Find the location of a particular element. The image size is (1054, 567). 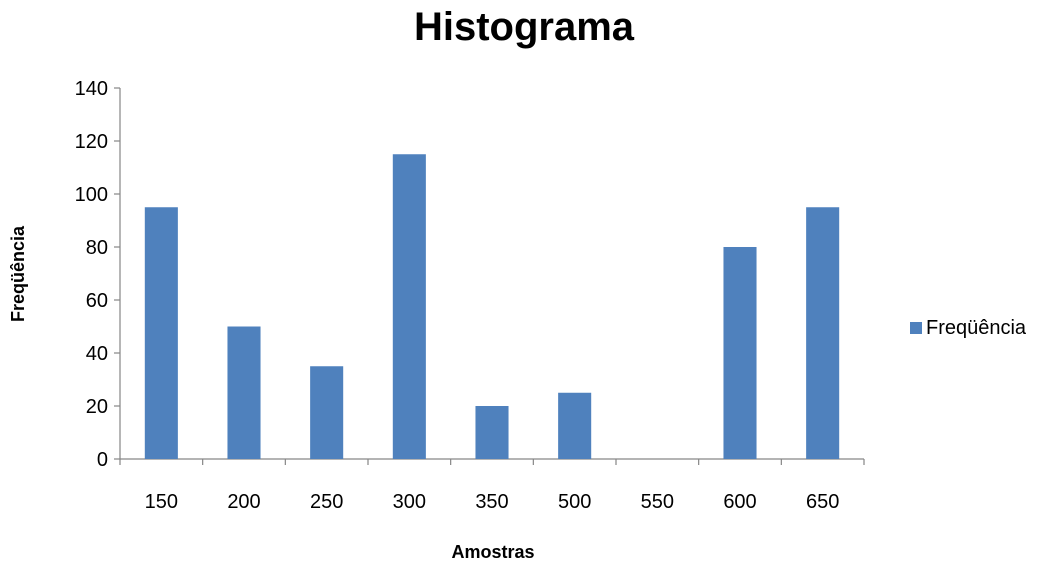

y-tick-label: 100 is located at coordinates (91, 195).